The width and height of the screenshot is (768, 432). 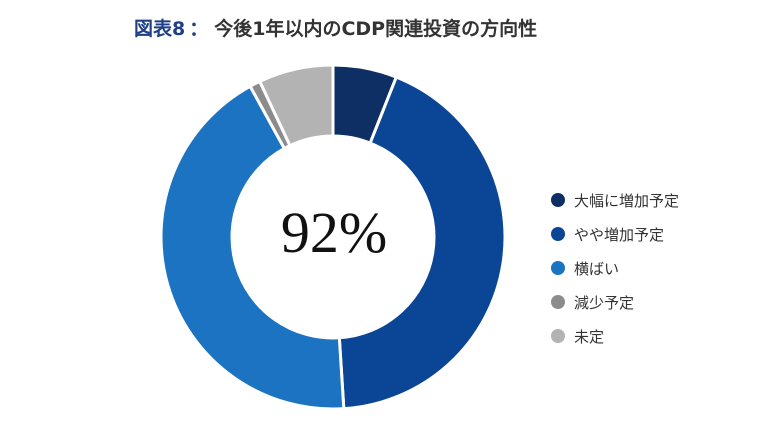 What do you see at coordinates (619, 234) in the screenshot?
I see `legend-label: やや増加予定` at bounding box center [619, 234].